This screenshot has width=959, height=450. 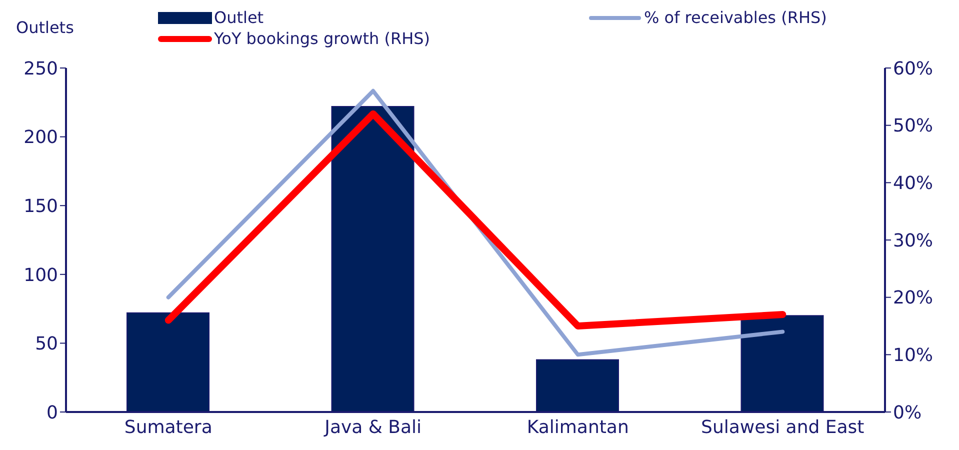 I want to click on y-axis-title: Outlets, so click(x=45, y=27).